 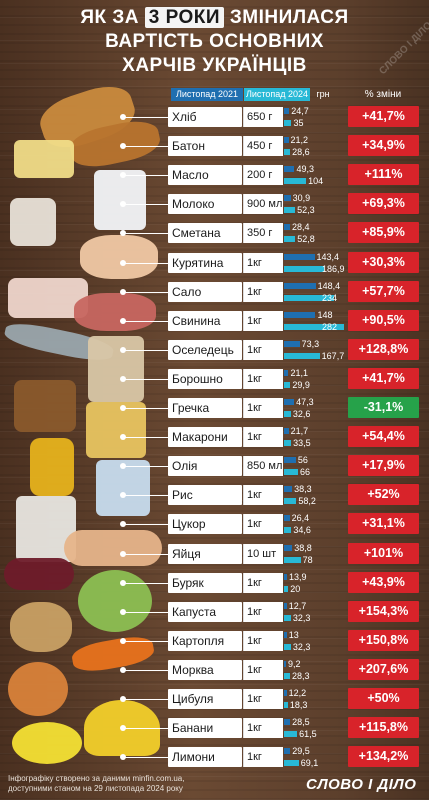 What do you see at coordinates (214, 641) in the screenshot?
I see `table-row: Картопля 1кг 13 32,3 +150,8%` at bounding box center [214, 641].